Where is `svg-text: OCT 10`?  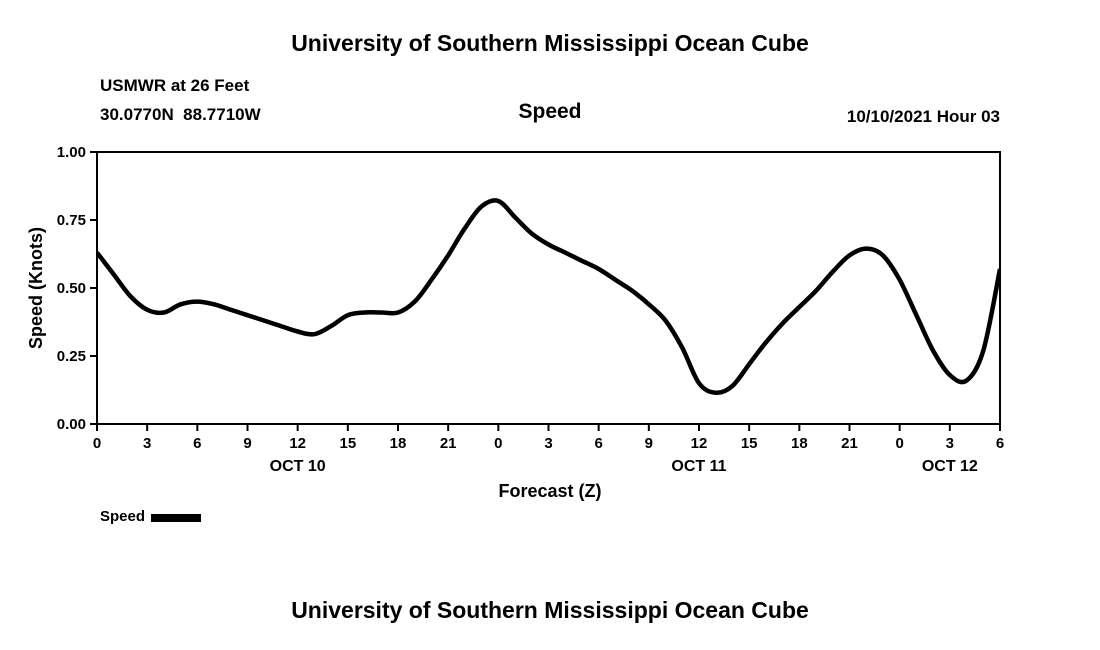 svg-text: OCT 10 is located at coordinates (298, 466).